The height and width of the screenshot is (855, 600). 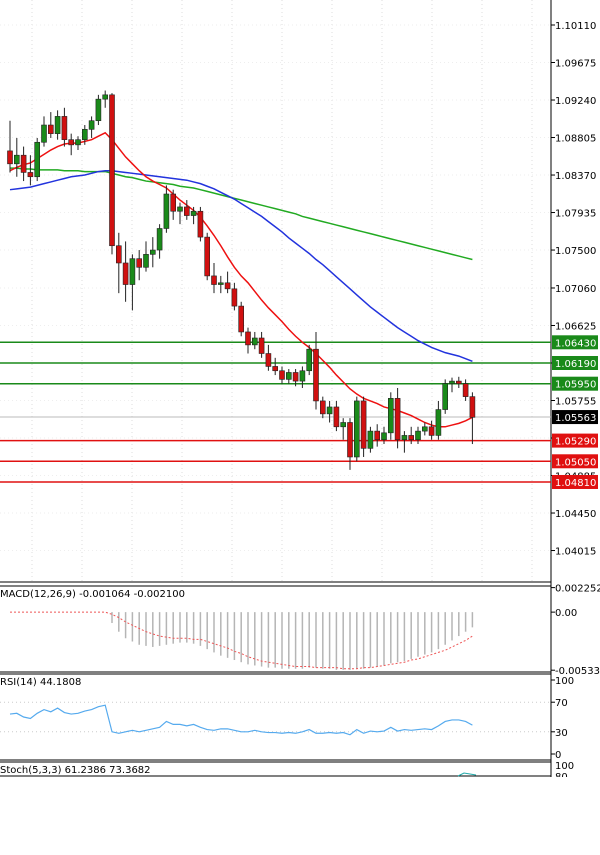 I want to click on macd-tick-label-0: 0.002252, so click(x=577, y=589).